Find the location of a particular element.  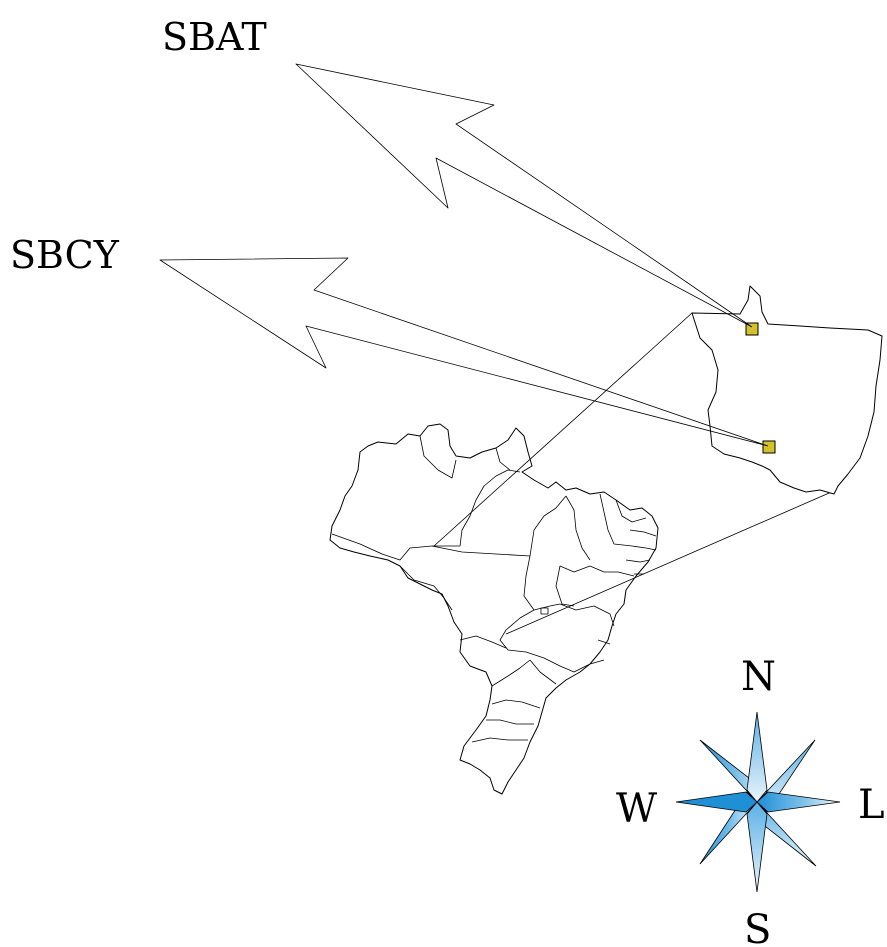

arrow-sbcy is located at coordinates (464, 352).